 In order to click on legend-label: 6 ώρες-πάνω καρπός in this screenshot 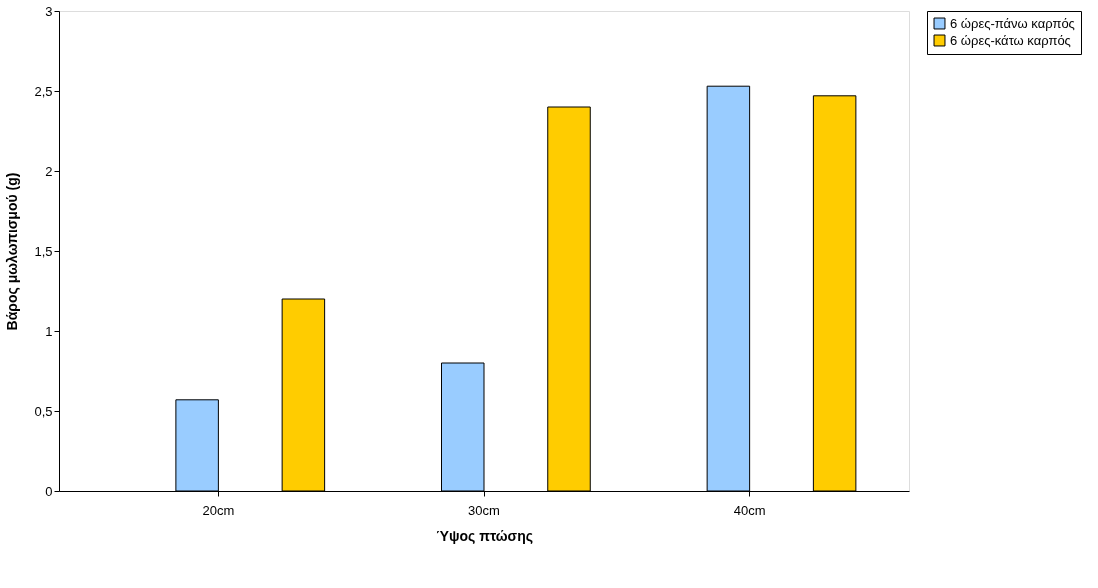, I will do `click(1012, 23)`.